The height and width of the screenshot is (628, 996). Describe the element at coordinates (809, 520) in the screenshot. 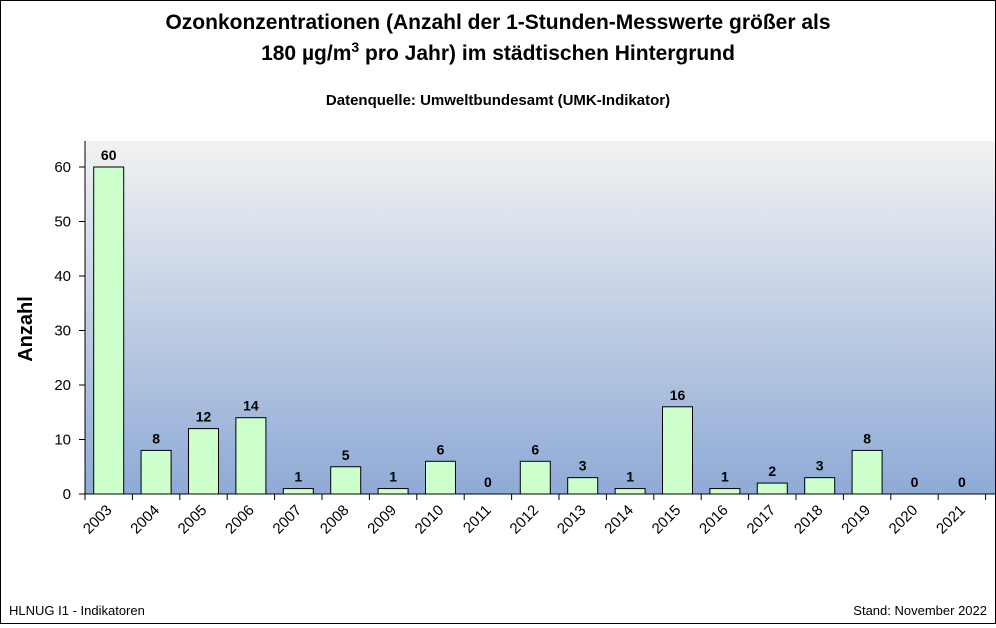

I see `x-tick-label-2018: 2018` at that location.